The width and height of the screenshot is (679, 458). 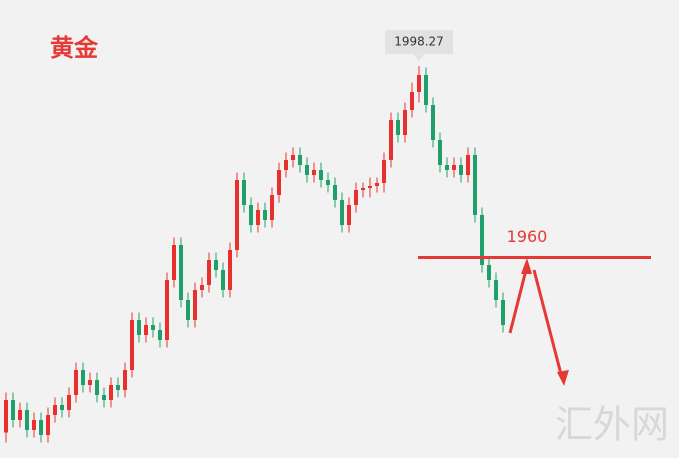 I want to click on peak-label-box, so click(x=419, y=42).